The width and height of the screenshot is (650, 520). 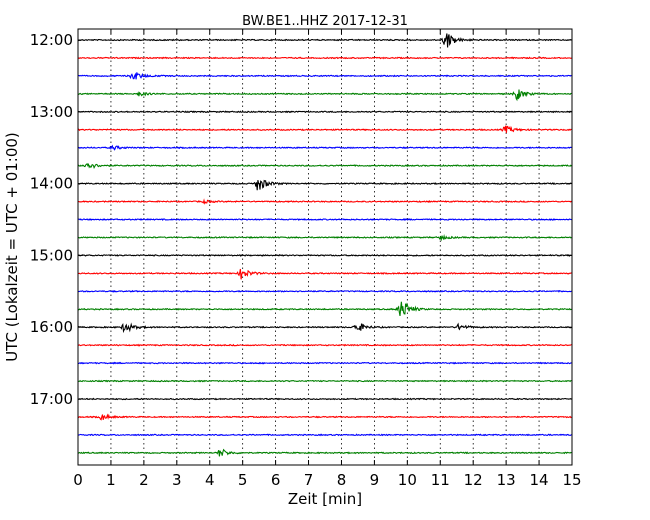 What do you see at coordinates (51, 184) in the screenshot?
I see `y-tick-label: 14:00` at bounding box center [51, 184].